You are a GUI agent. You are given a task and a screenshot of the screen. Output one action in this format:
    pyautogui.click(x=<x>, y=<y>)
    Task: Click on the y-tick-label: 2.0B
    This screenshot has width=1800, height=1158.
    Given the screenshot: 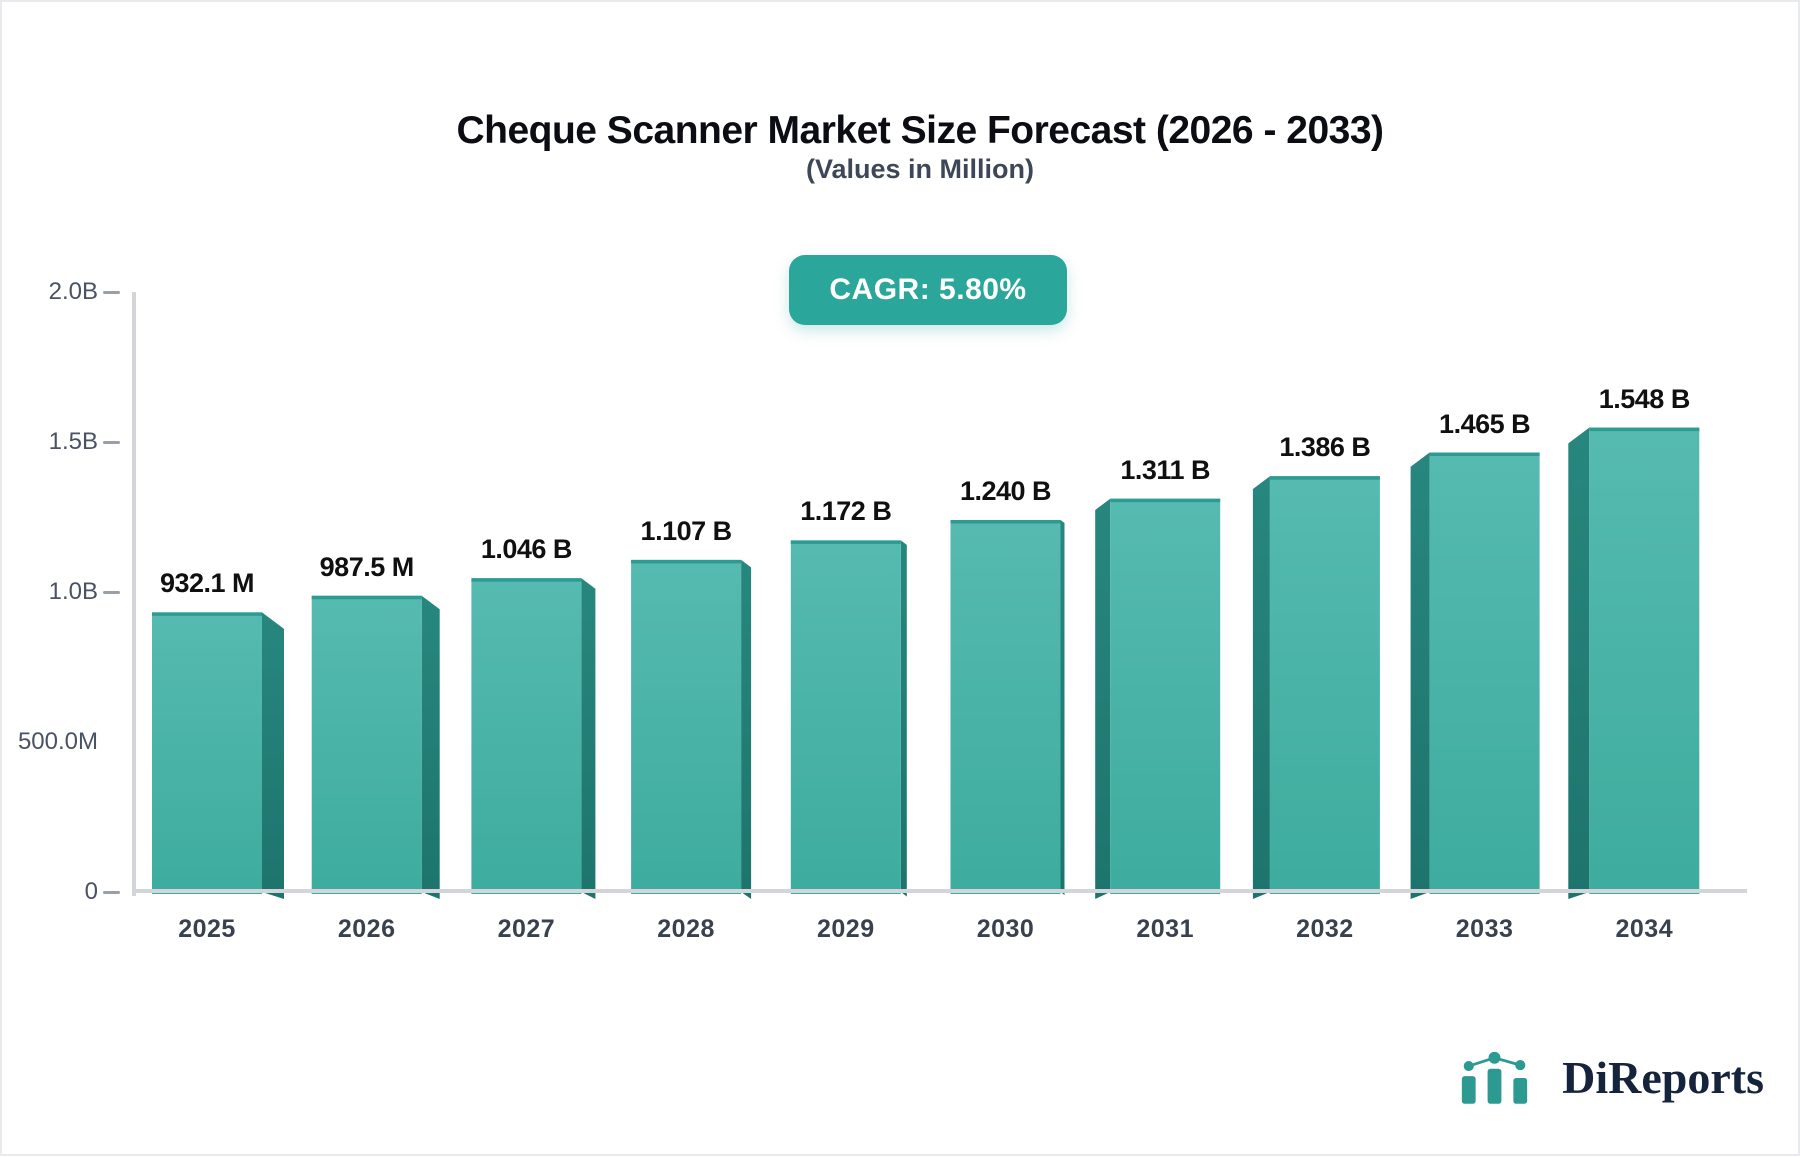 What is the action you would take?
    pyautogui.click(x=73, y=291)
    